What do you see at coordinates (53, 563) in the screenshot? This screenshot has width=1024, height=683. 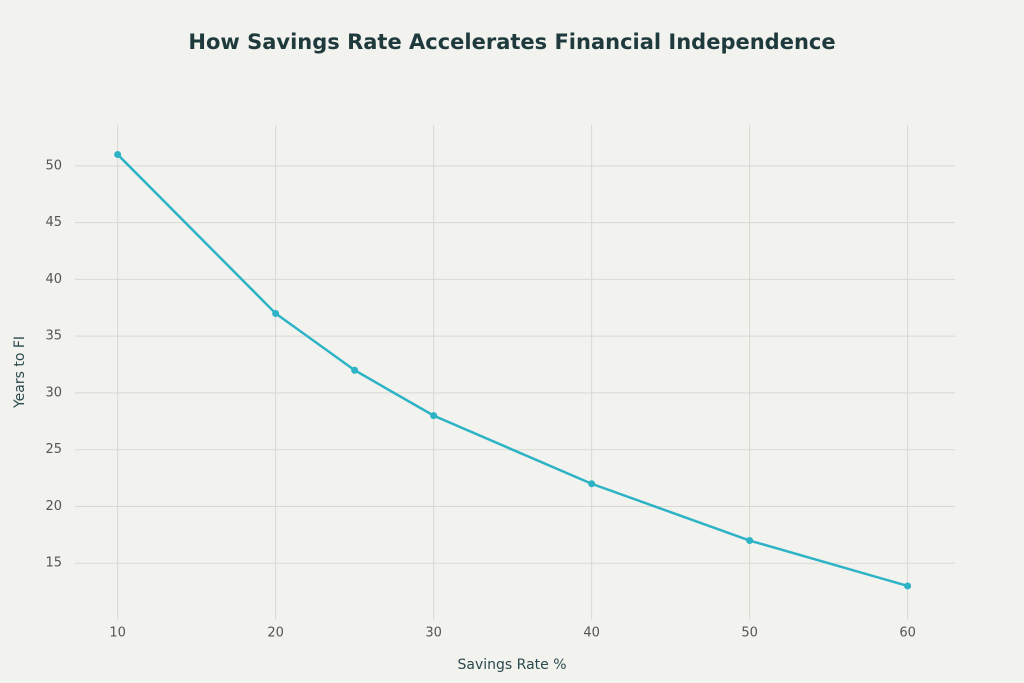 I see `y-tick-label: 15` at bounding box center [53, 563].